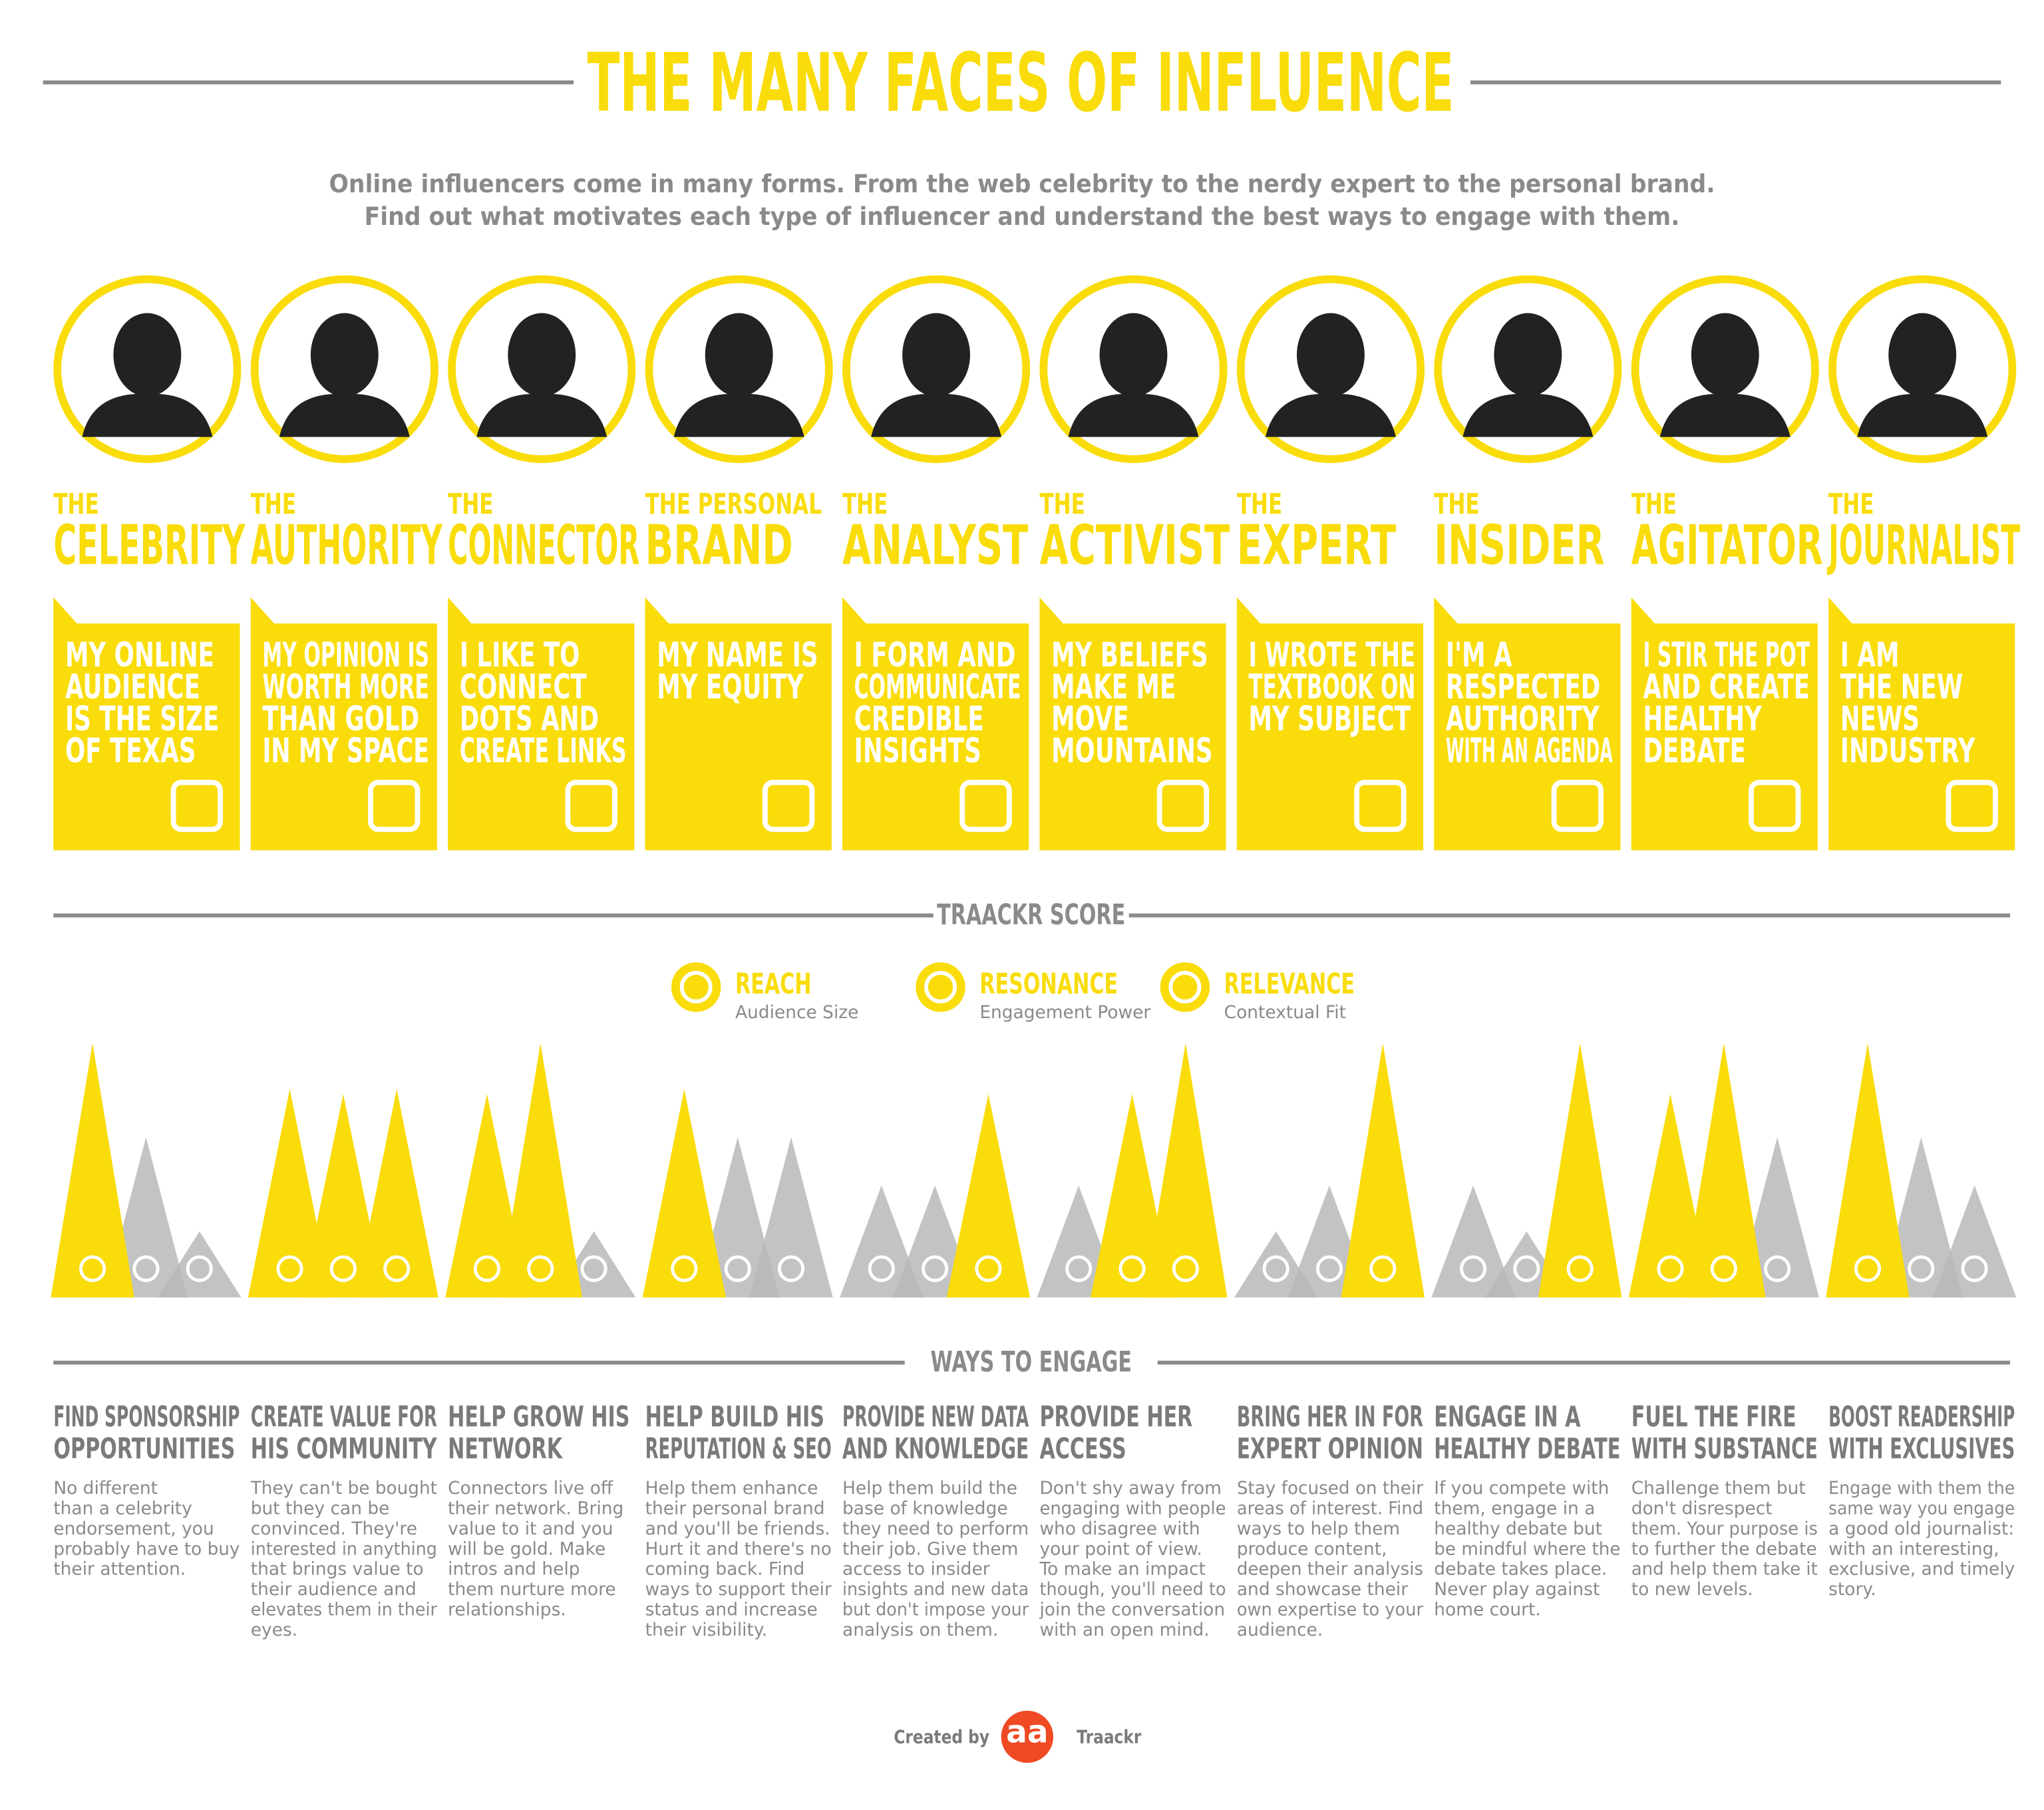 This screenshot has height=1810, width=2044. I want to click on engage-title: BRING HER IN FOR, so click(1330, 1416).